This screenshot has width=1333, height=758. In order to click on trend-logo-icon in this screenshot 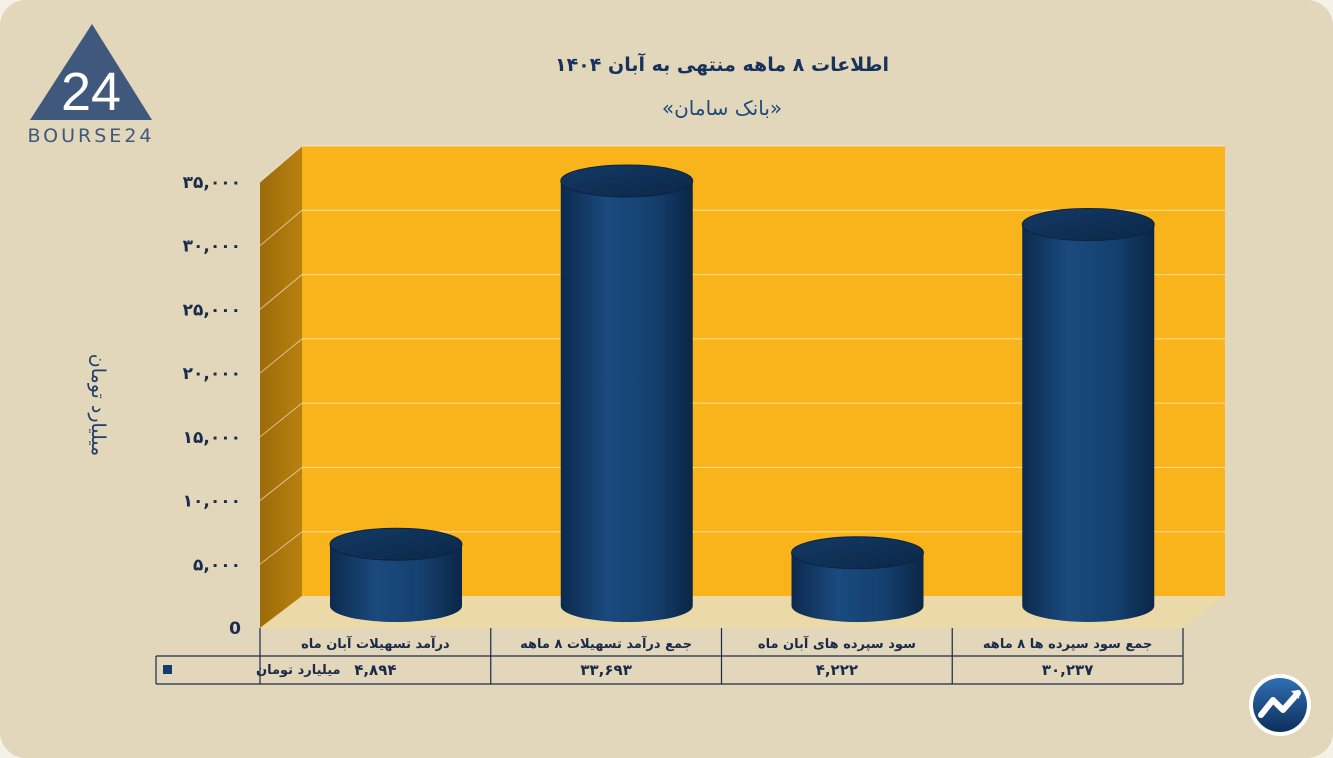, I will do `click(1280, 705)`.